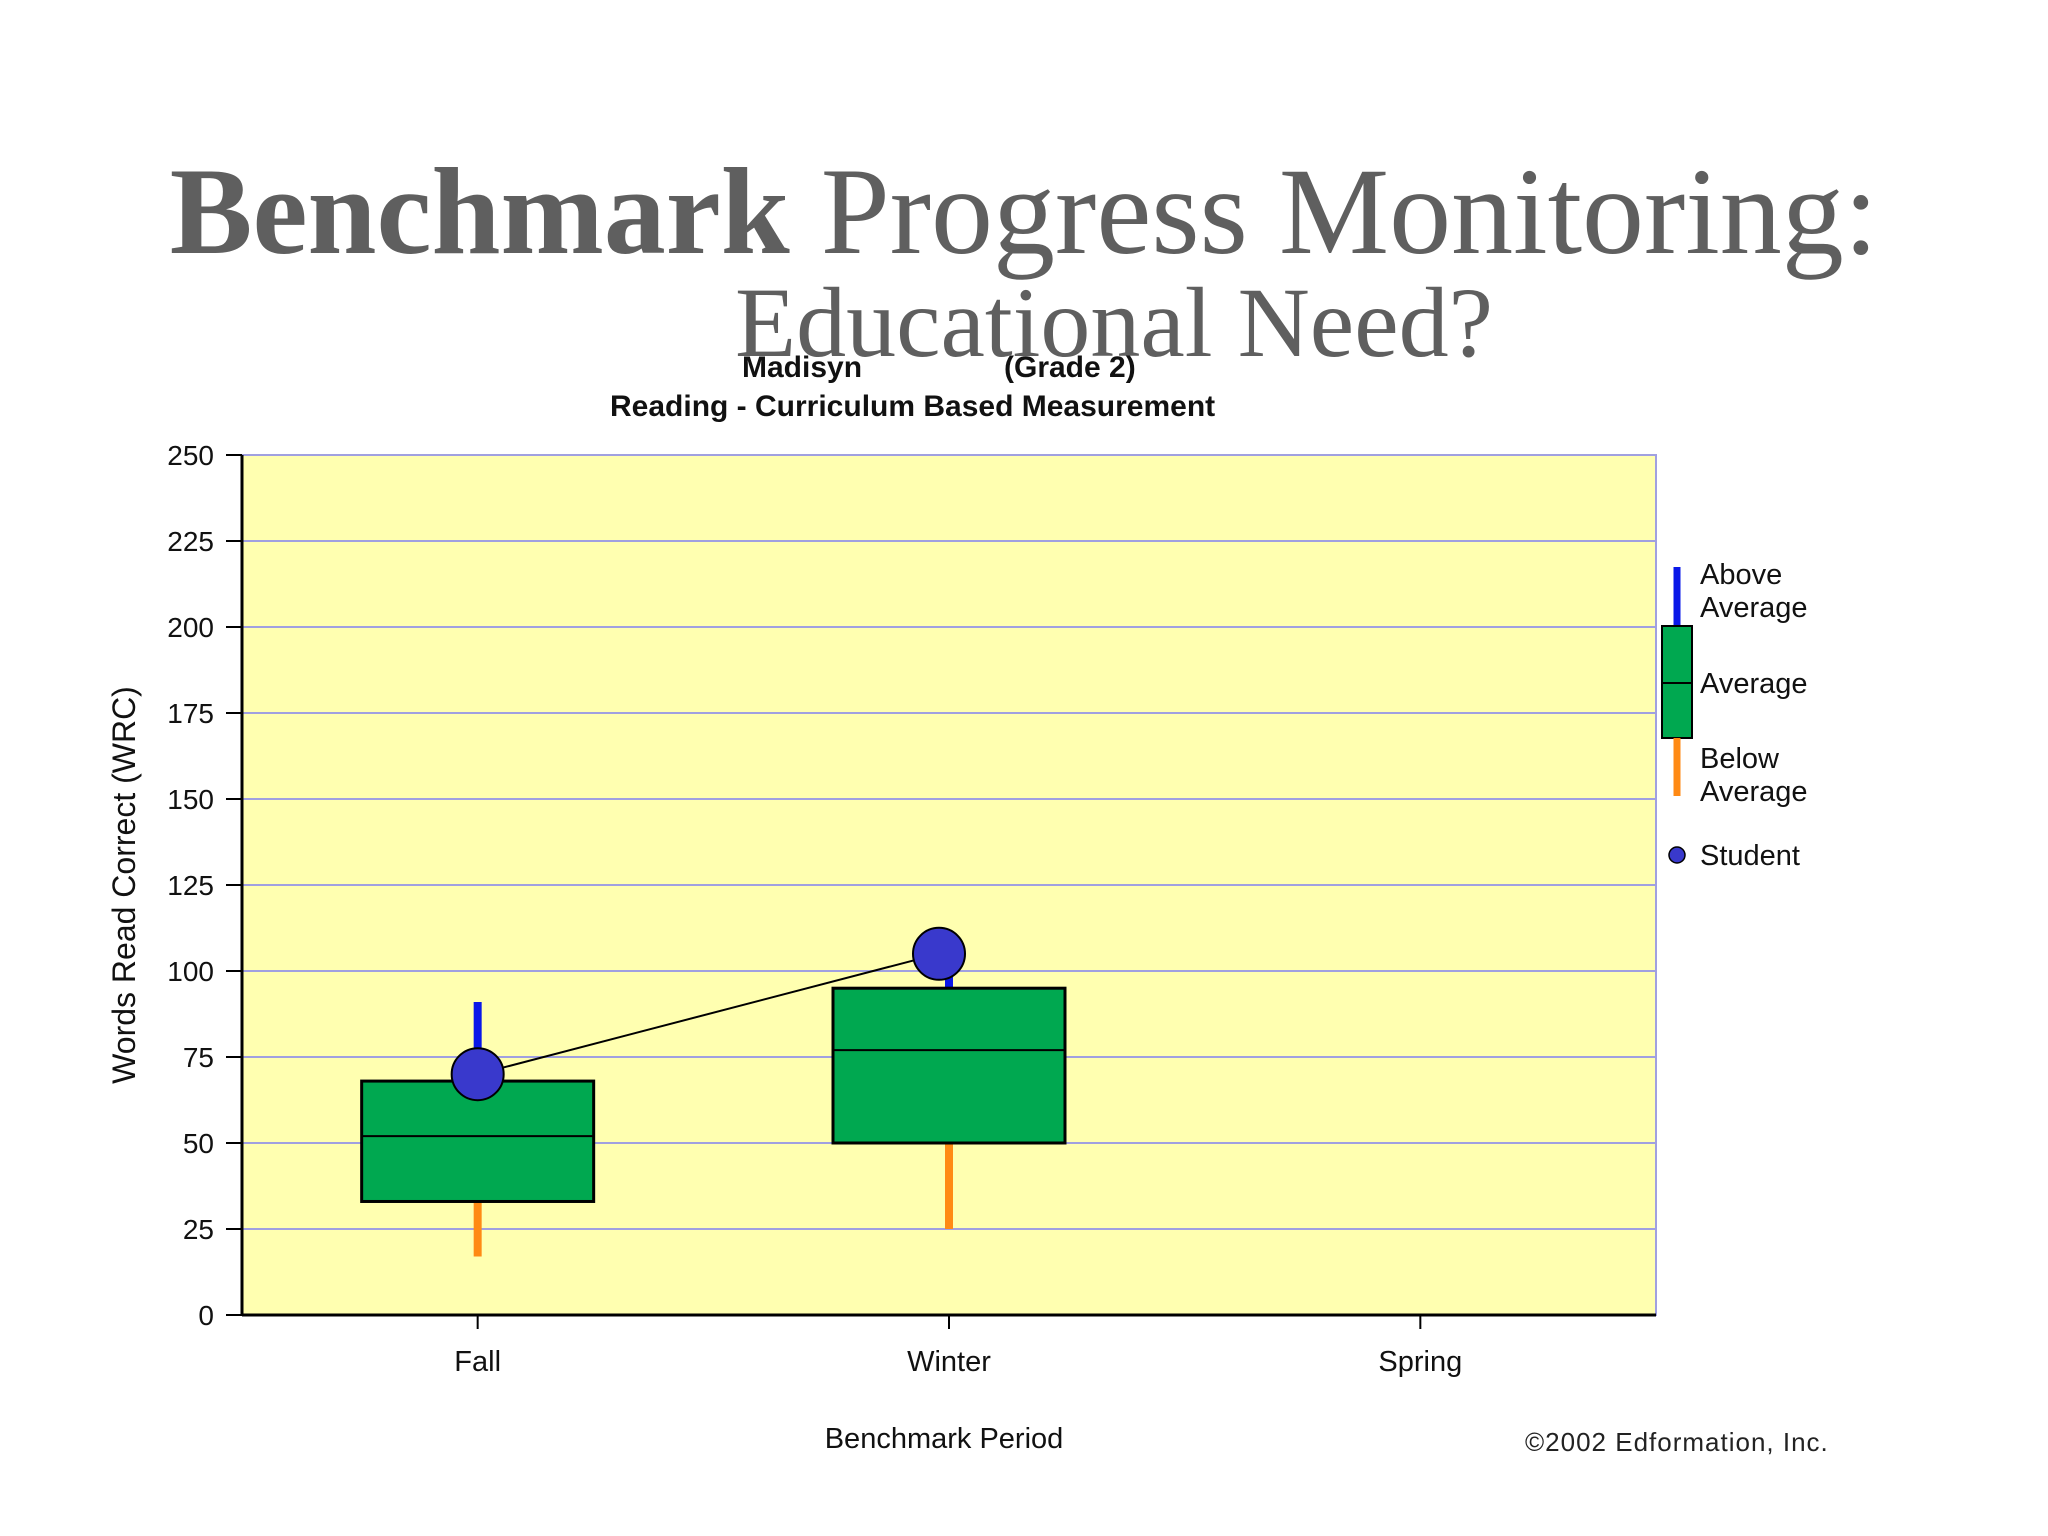 This screenshot has height=1536, width=2048. I want to click on y-ticks: 0 25 50 75 100 125 150 175 200 225 250, so click(204, 885).